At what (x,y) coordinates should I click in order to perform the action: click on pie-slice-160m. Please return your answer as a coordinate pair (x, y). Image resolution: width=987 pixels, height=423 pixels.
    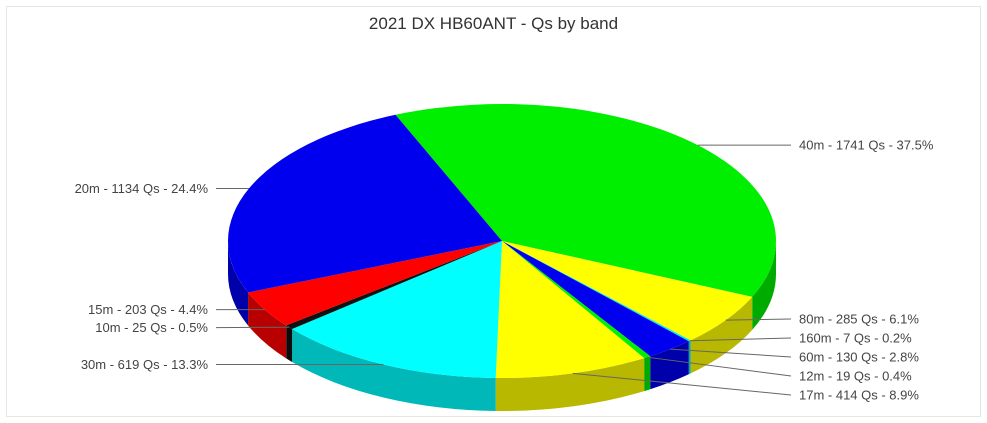
    Looking at the image, I should click on (596, 291).